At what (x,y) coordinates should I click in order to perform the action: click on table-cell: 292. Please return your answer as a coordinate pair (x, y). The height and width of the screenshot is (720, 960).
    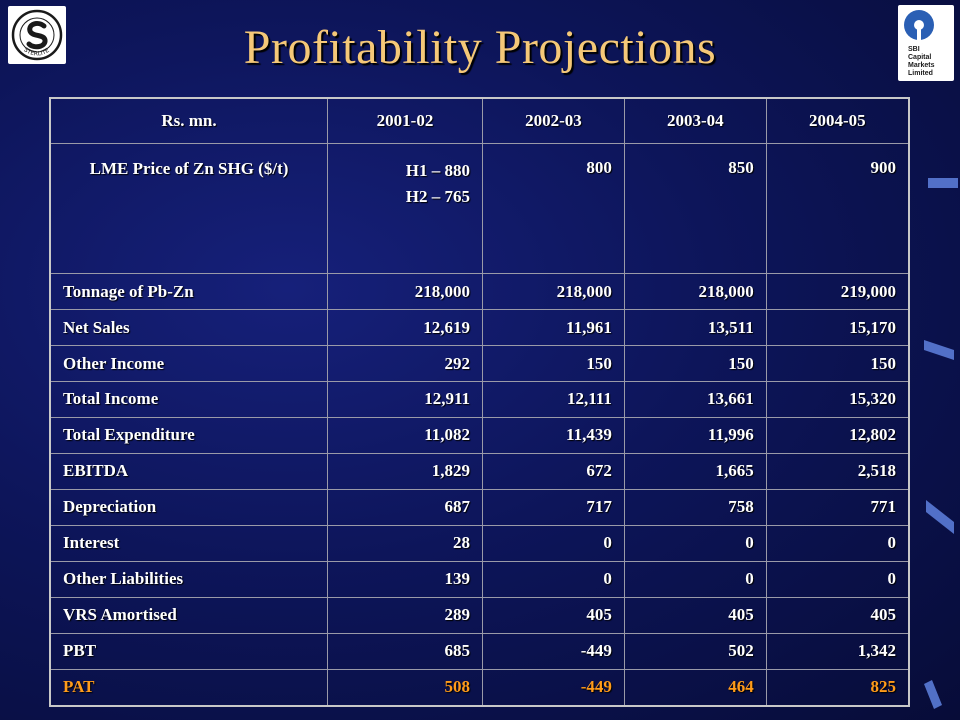
    Looking at the image, I should click on (405, 363).